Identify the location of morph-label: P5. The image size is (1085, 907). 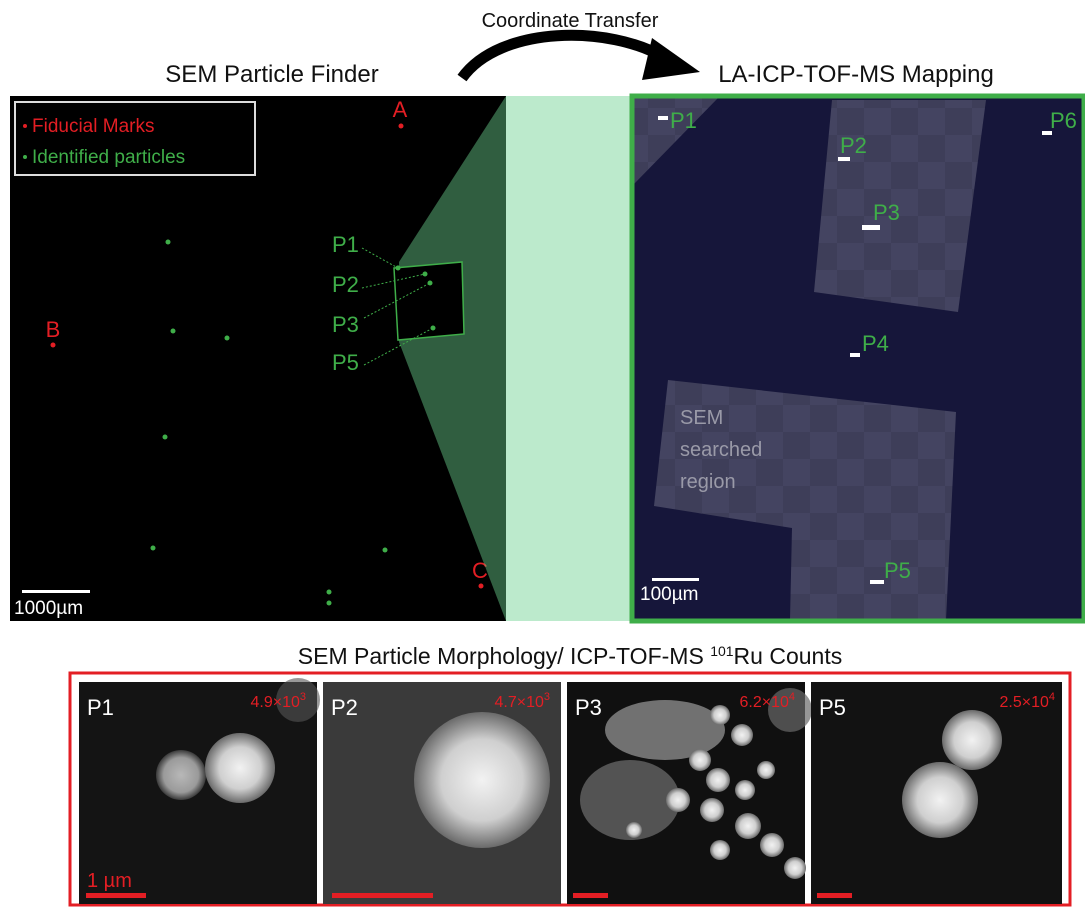
(832, 707).